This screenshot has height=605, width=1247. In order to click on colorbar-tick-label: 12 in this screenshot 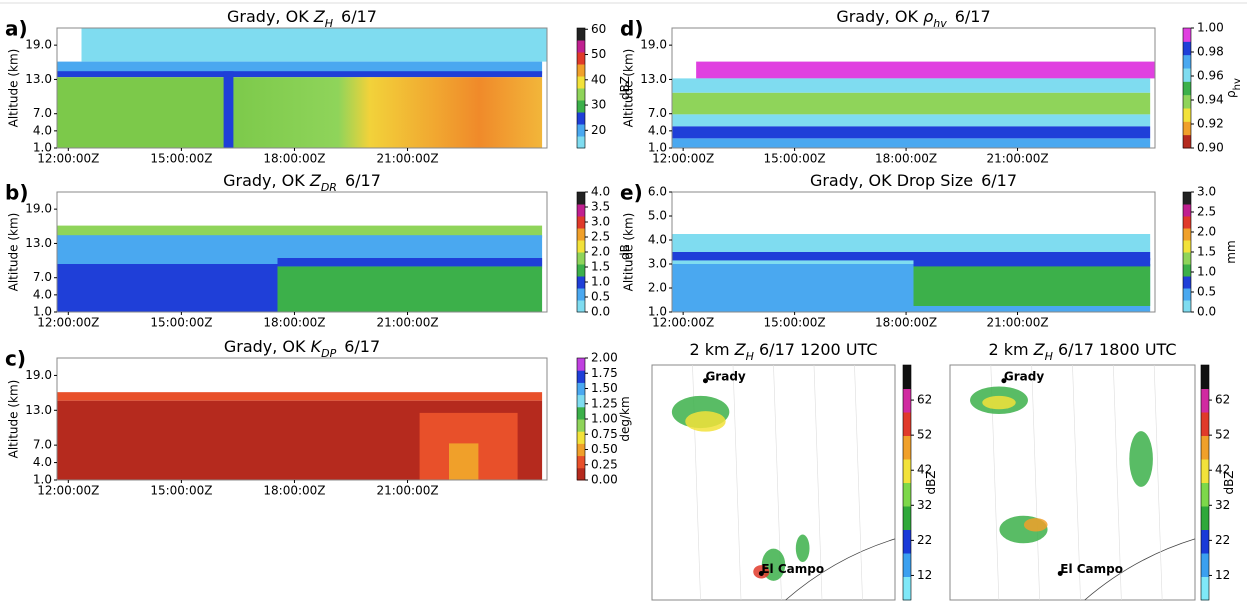, I will do `click(1222, 575)`.